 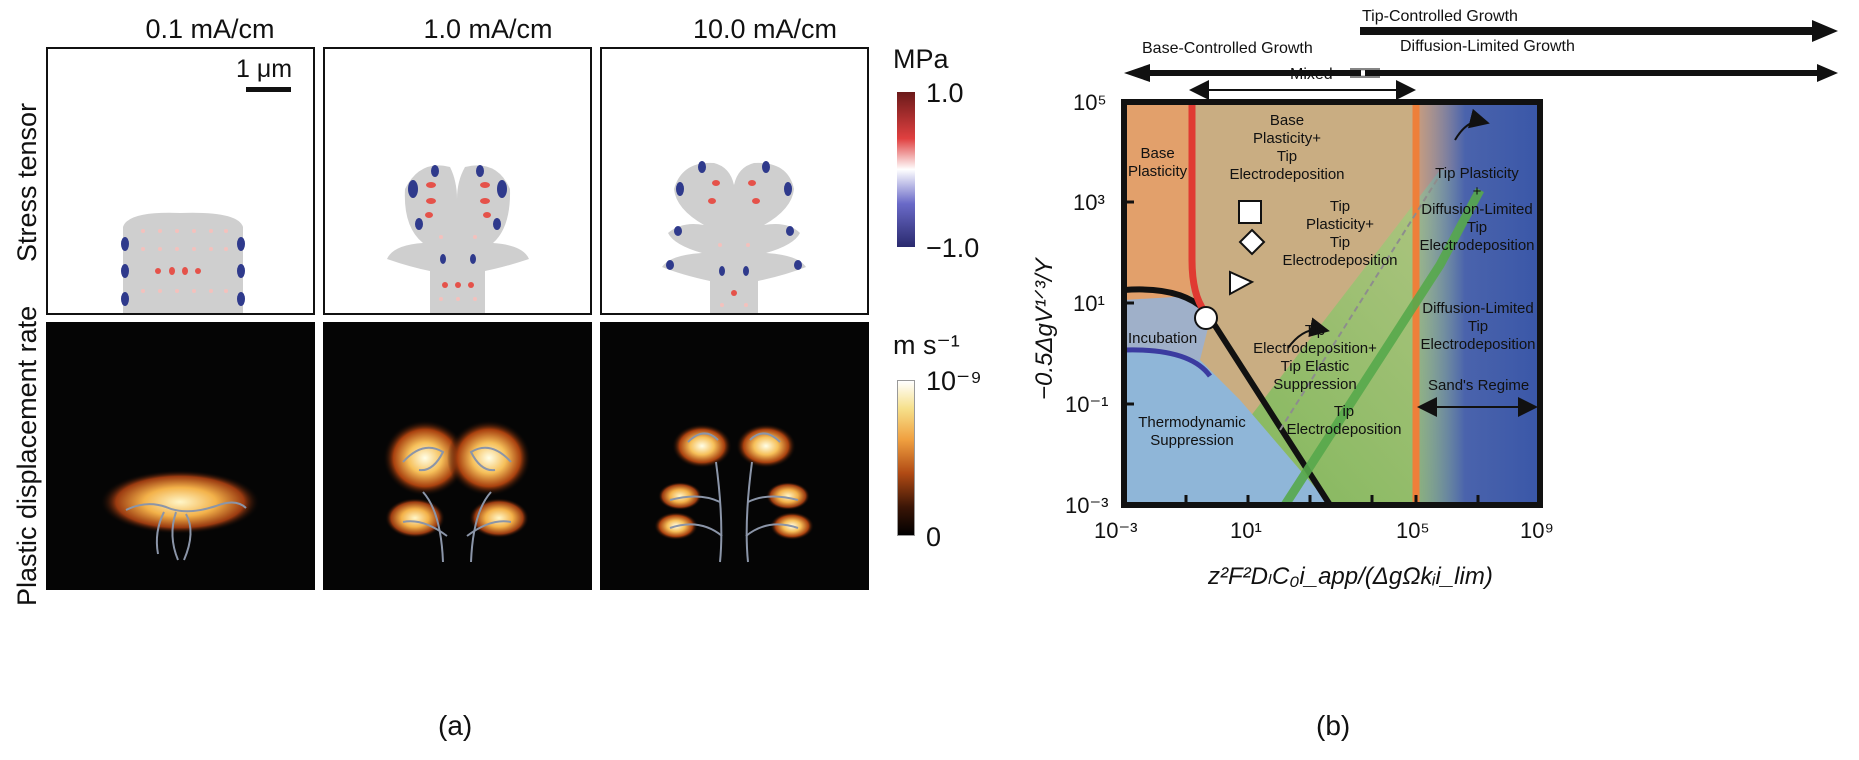 I want to click on region-base-tip: Base Plasticity+ Tip Electrodeposition, so click(x=1287, y=148).